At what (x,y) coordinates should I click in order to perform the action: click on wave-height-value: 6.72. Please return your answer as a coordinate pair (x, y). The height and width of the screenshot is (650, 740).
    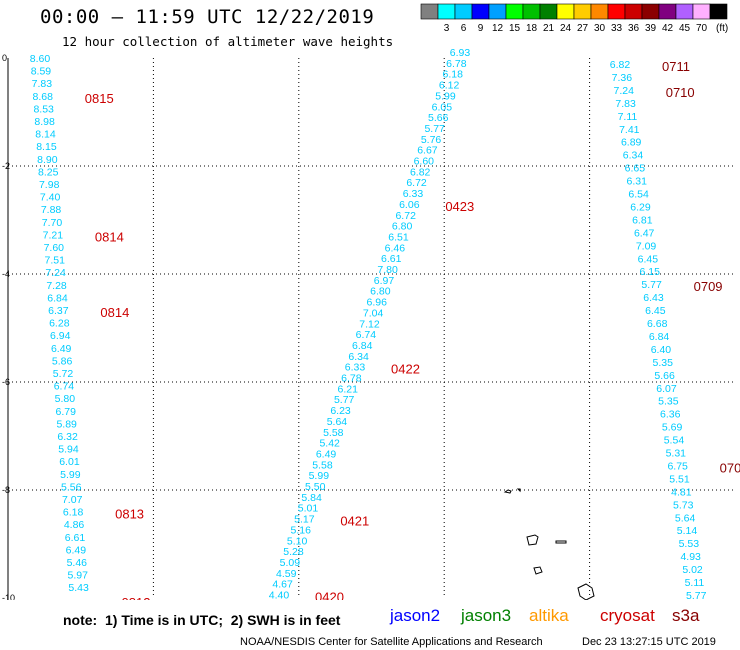
    Looking at the image, I should click on (405, 216).